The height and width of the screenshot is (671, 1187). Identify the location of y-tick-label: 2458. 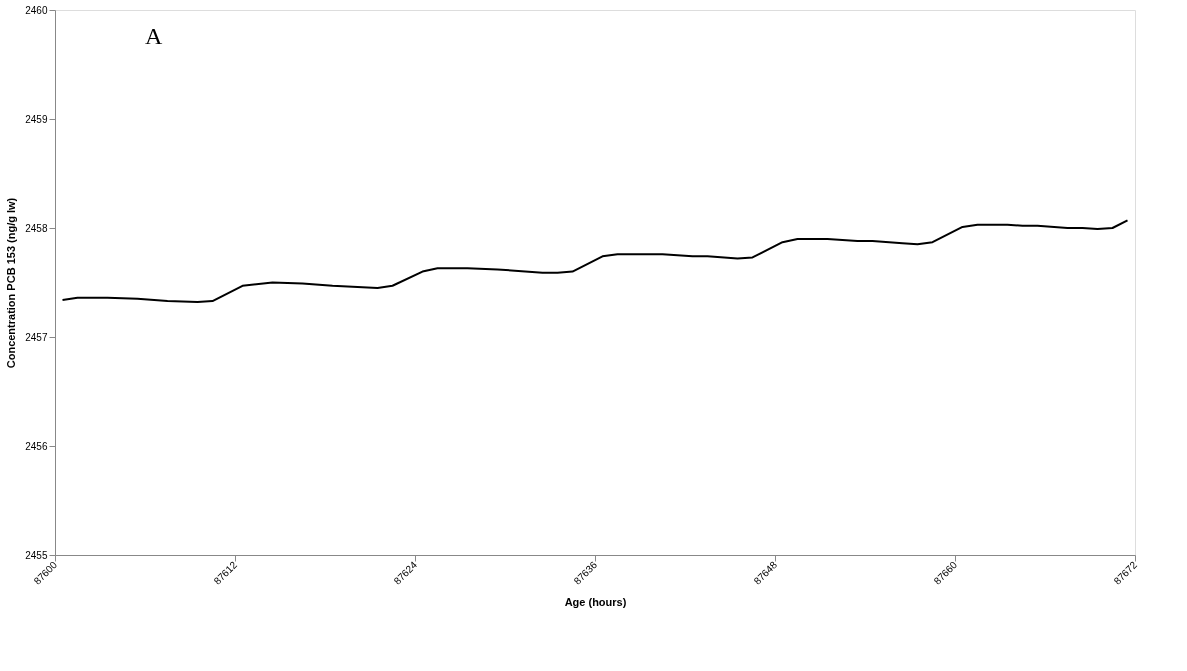
(36, 228).